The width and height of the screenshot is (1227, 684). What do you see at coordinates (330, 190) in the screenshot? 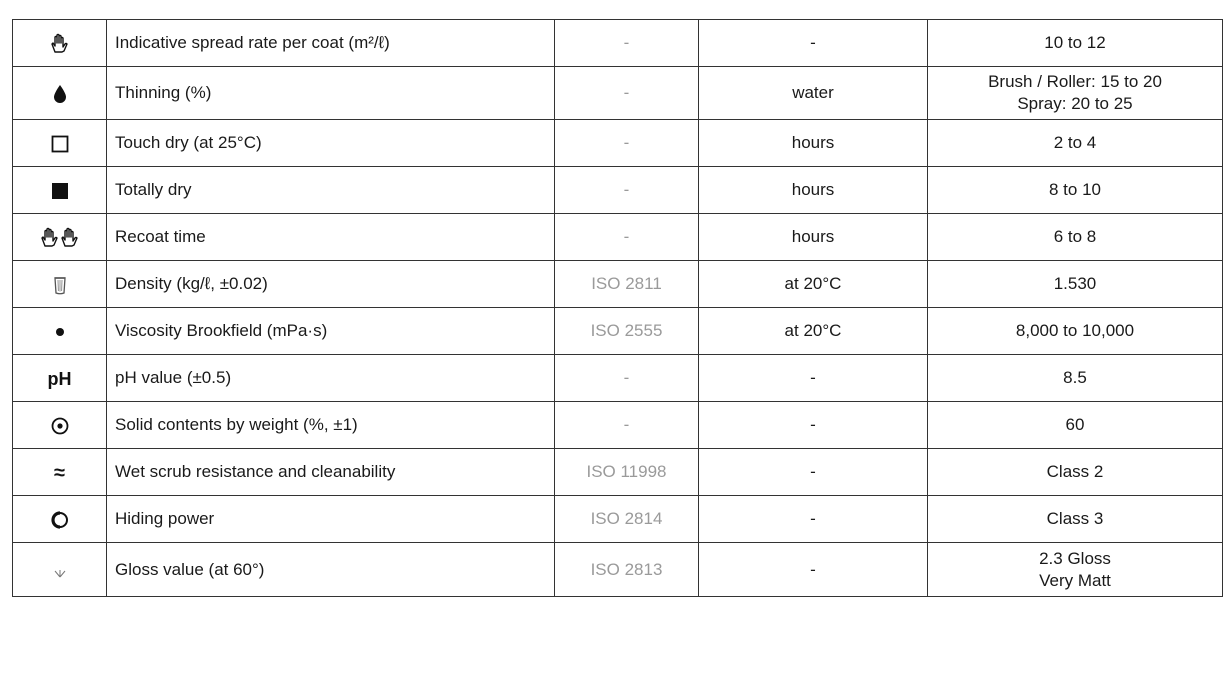
I see `property-cell: Totally dry` at bounding box center [330, 190].